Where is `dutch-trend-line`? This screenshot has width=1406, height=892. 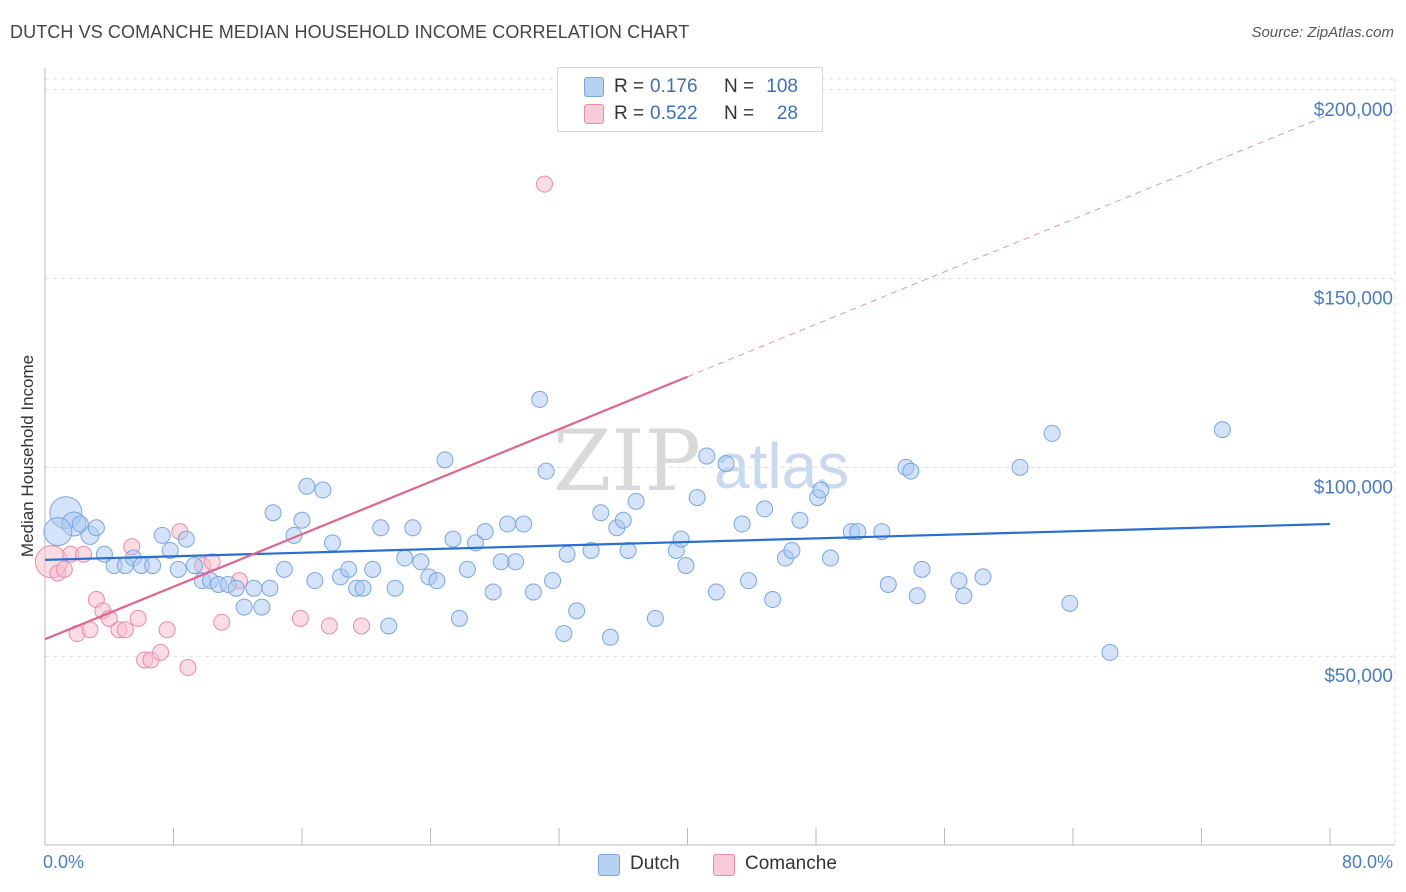 dutch-trend-line is located at coordinates (687, 541).